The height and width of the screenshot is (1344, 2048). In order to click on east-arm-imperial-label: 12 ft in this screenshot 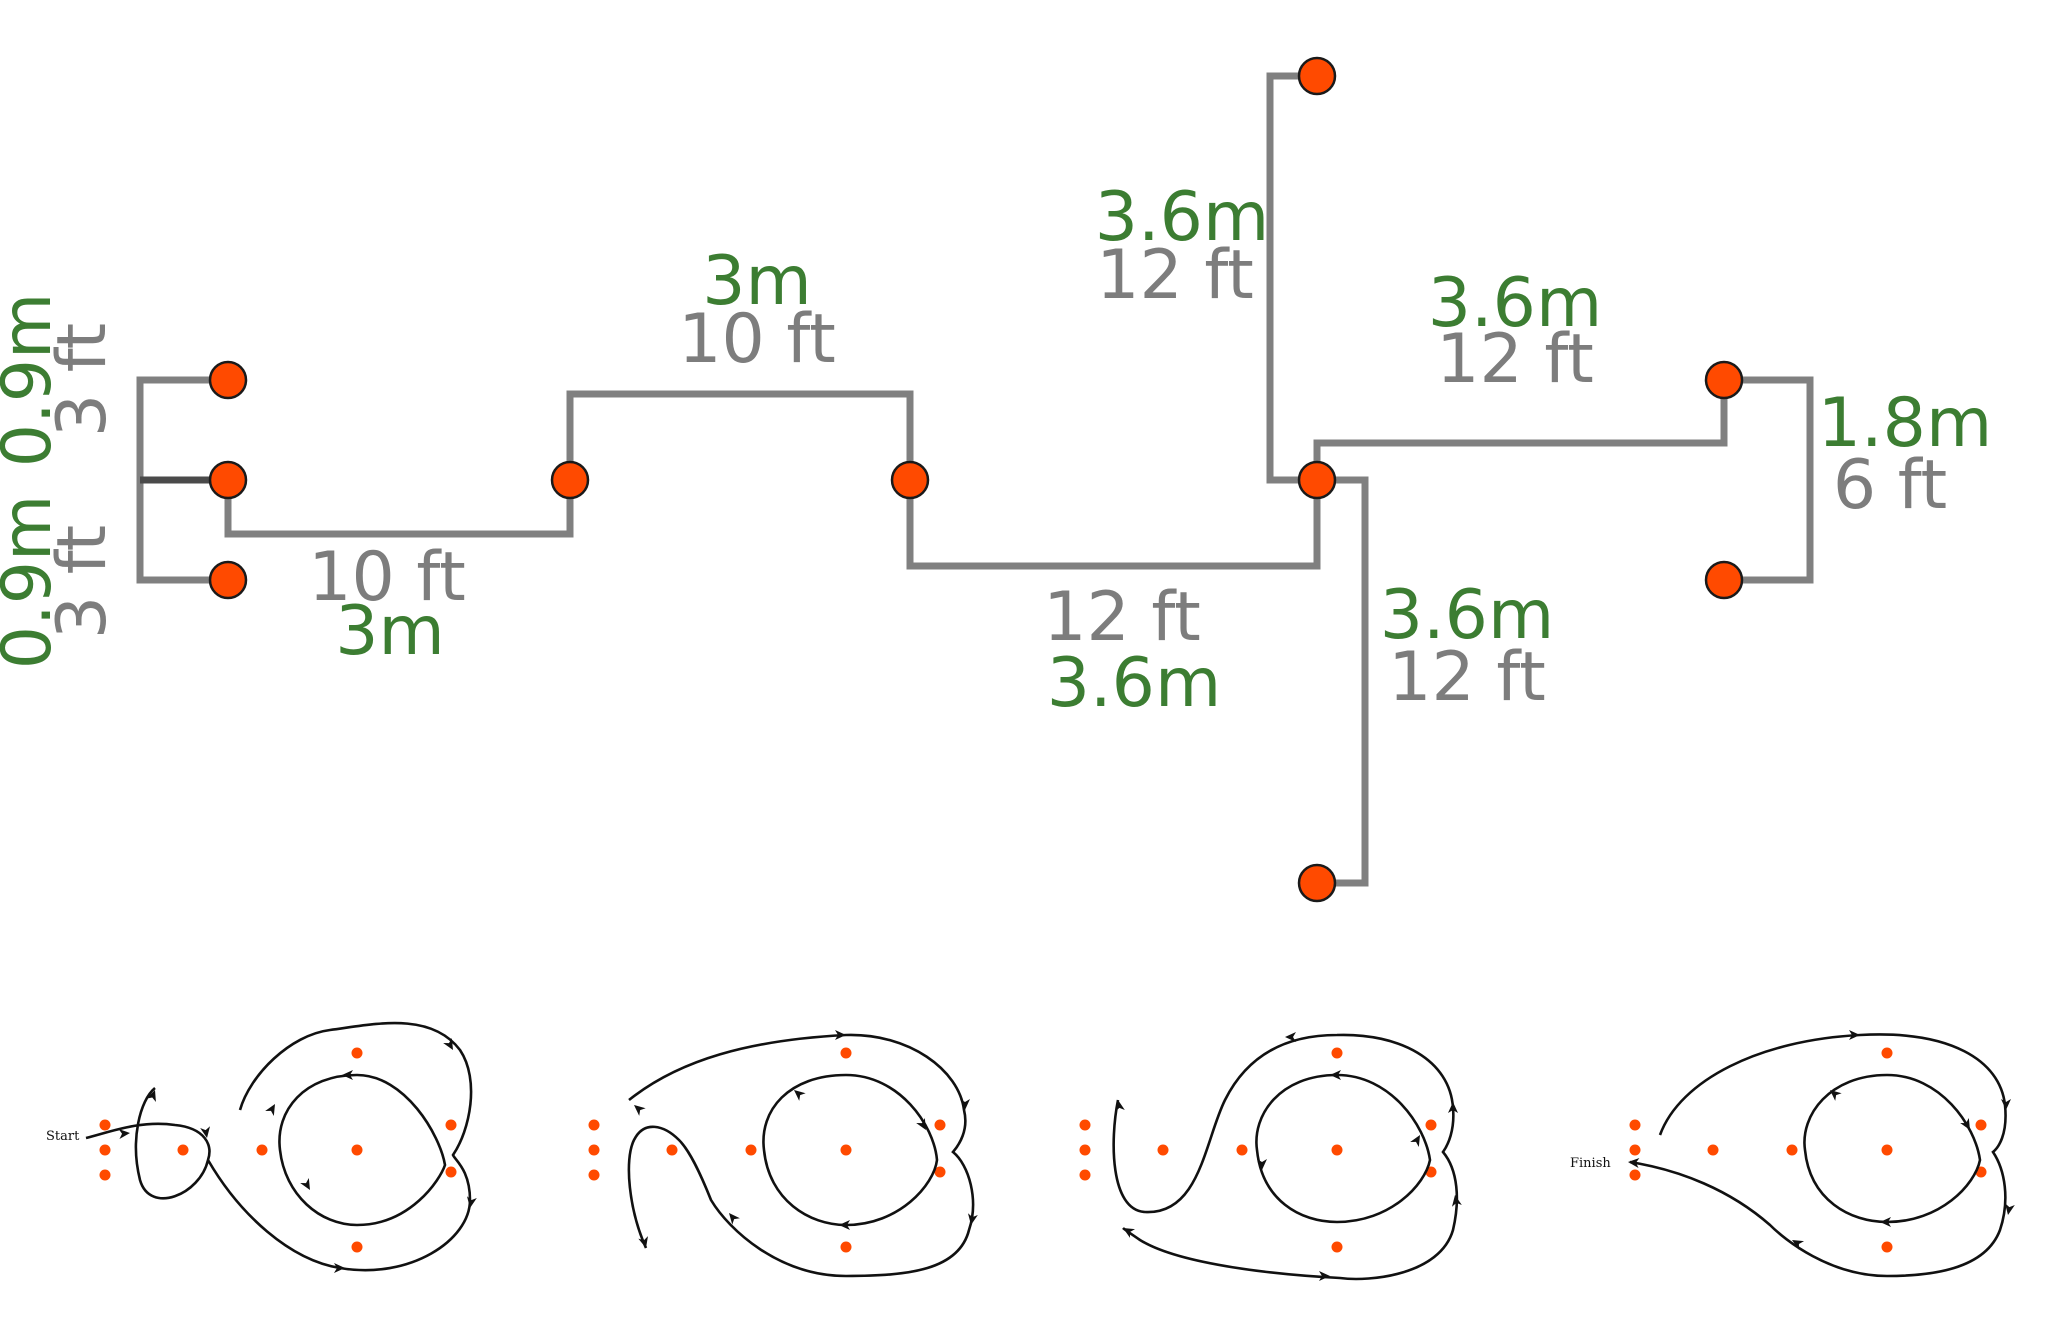, I will do `click(1515, 359)`.